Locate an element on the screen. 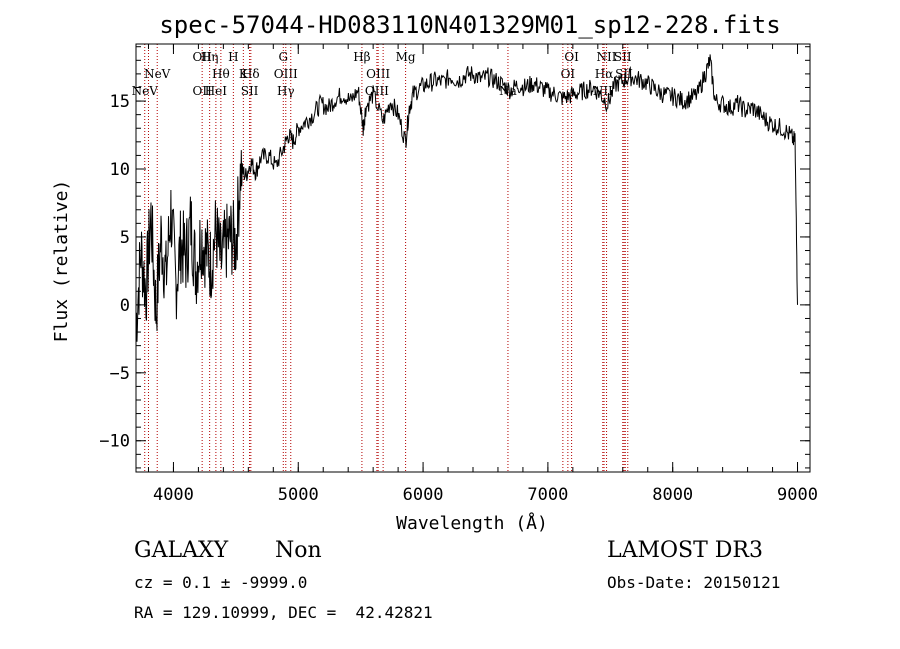  line-label: G is located at coordinates (283, 57).